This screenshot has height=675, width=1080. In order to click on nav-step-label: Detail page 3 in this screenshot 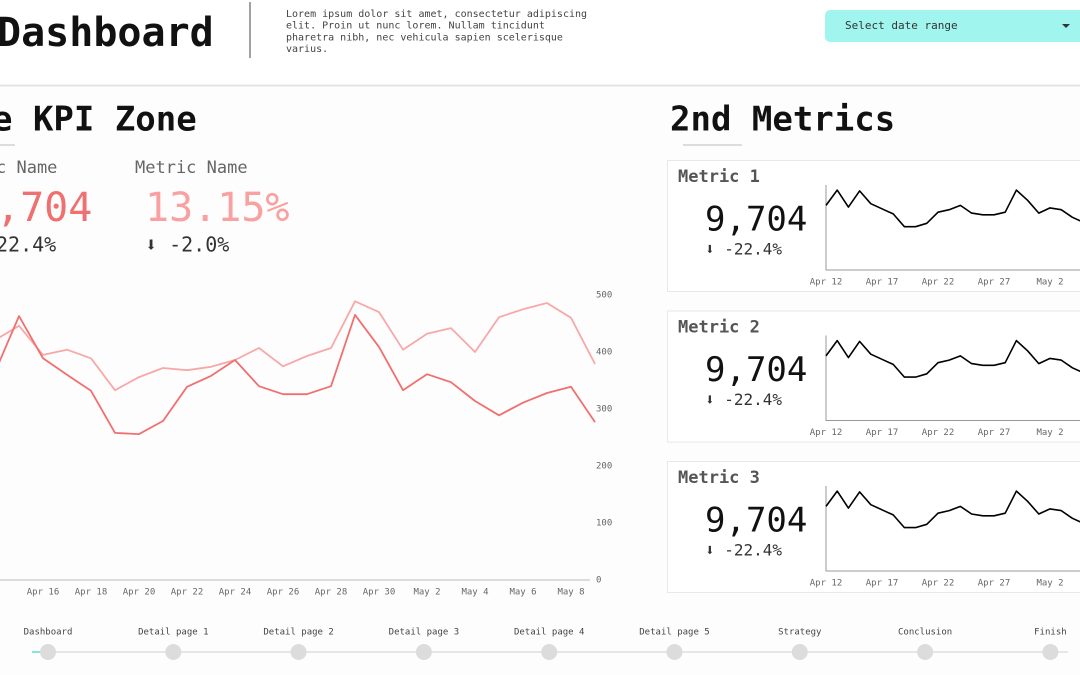, I will do `click(424, 633)`.